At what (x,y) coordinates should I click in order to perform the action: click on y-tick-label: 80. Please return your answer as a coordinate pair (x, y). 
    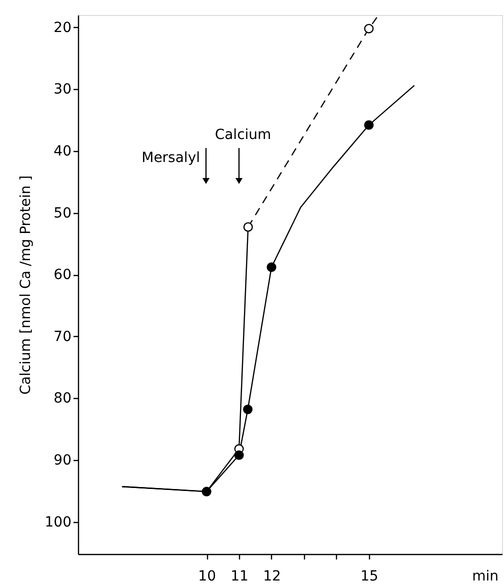
    Looking at the image, I should click on (63, 398).